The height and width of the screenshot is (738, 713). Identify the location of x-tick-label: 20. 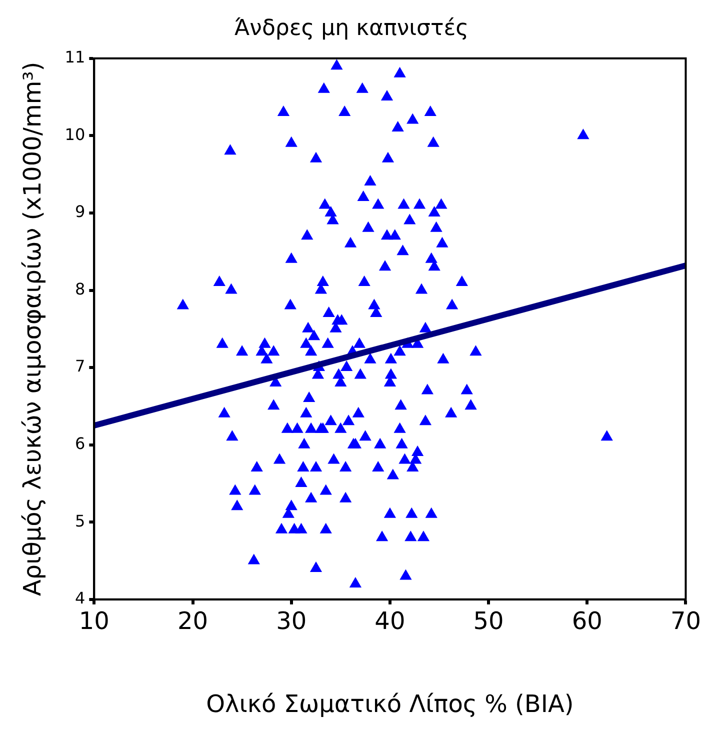
(192, 621).